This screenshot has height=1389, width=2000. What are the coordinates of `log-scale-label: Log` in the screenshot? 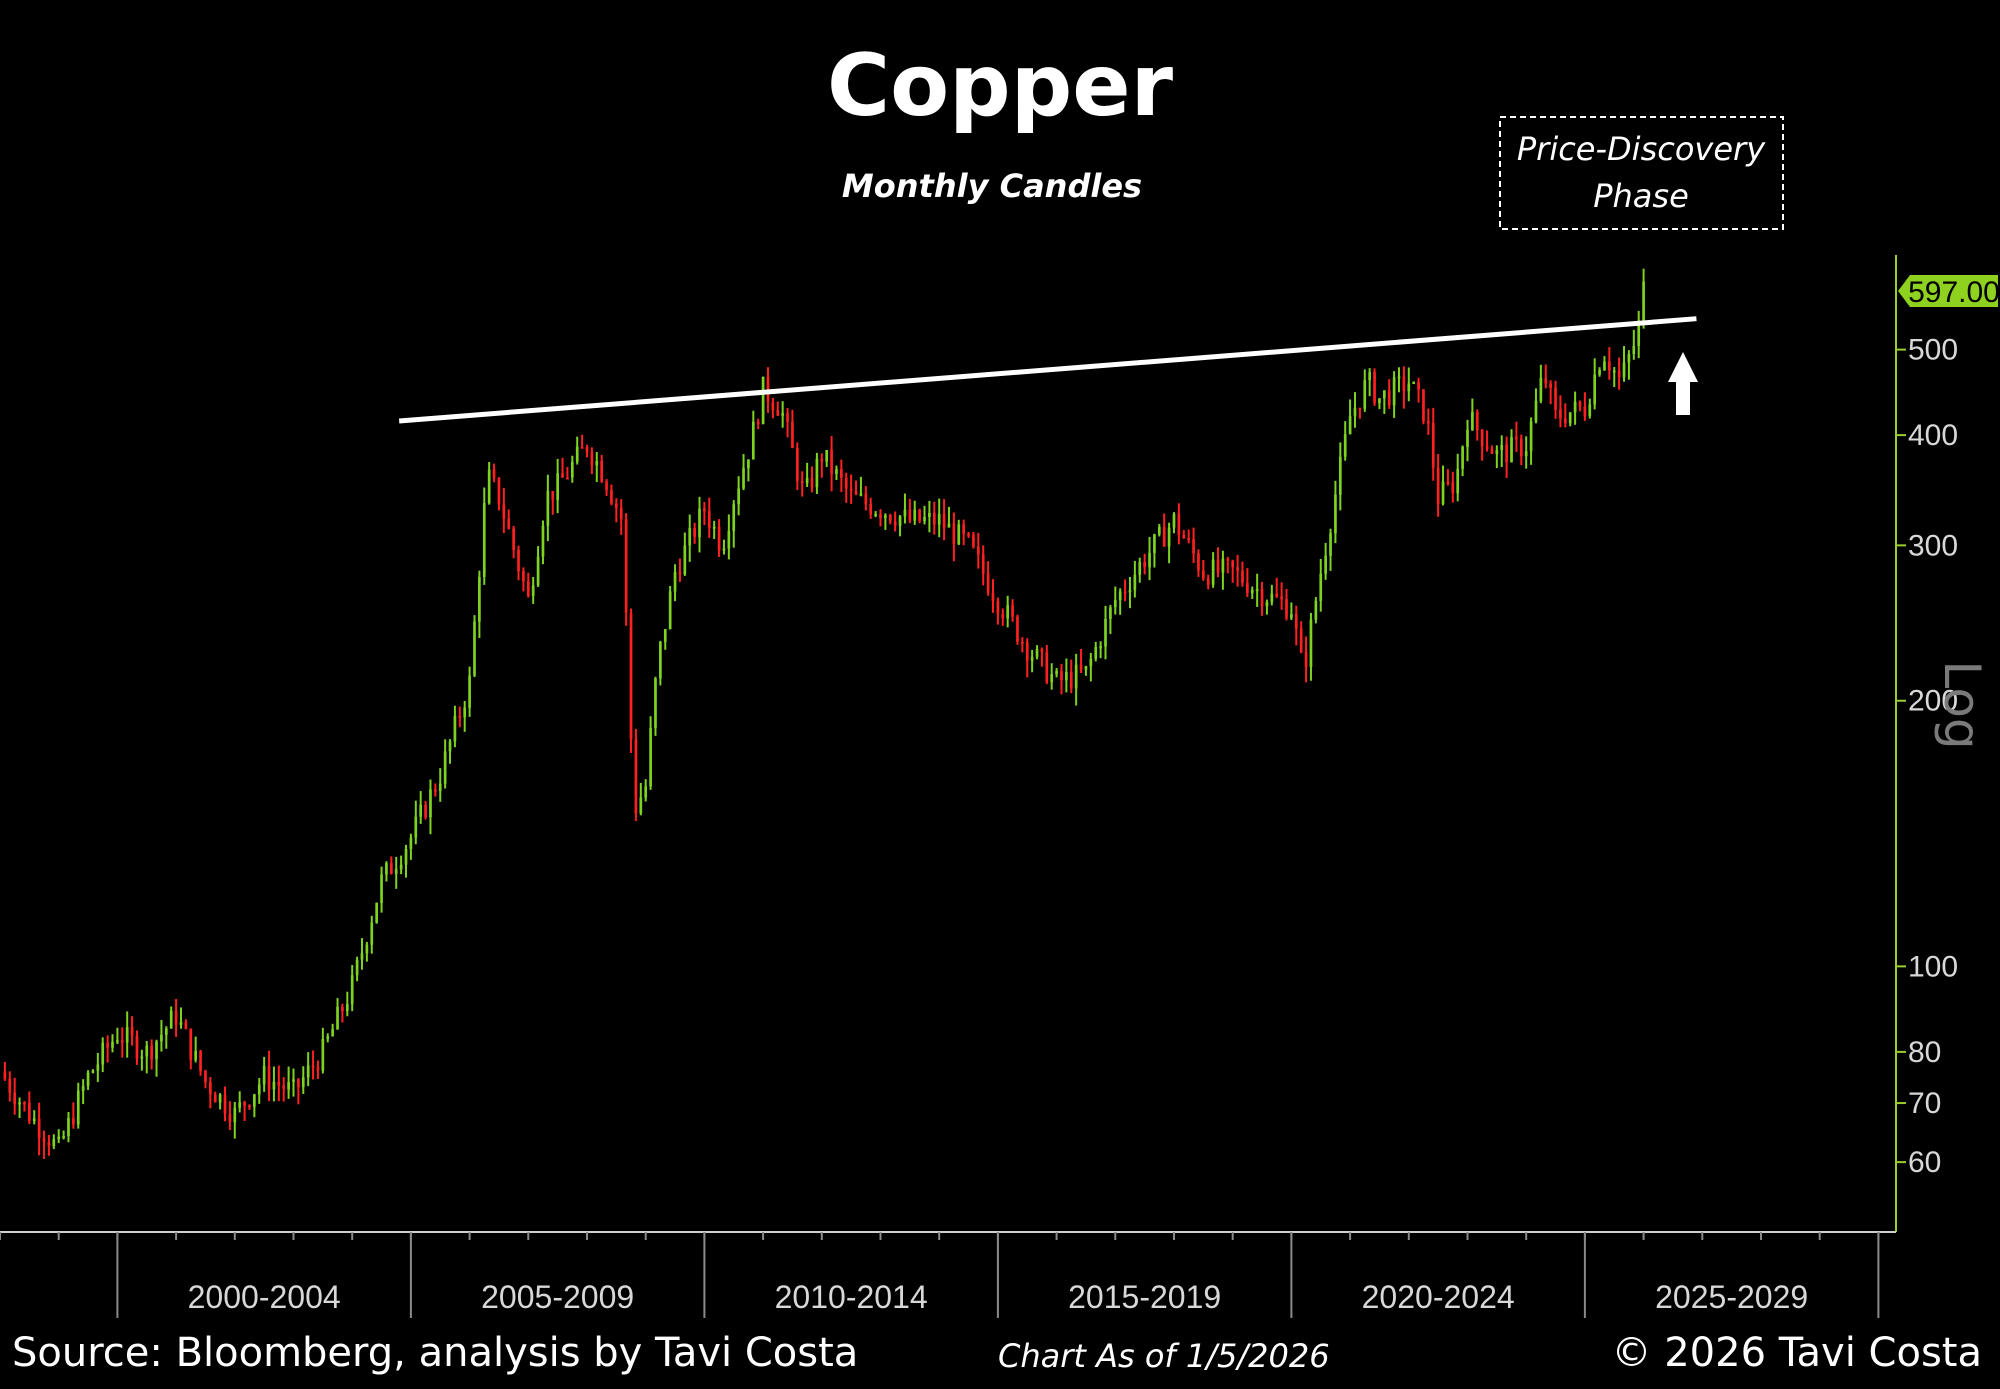 It's located at (1962, 704).